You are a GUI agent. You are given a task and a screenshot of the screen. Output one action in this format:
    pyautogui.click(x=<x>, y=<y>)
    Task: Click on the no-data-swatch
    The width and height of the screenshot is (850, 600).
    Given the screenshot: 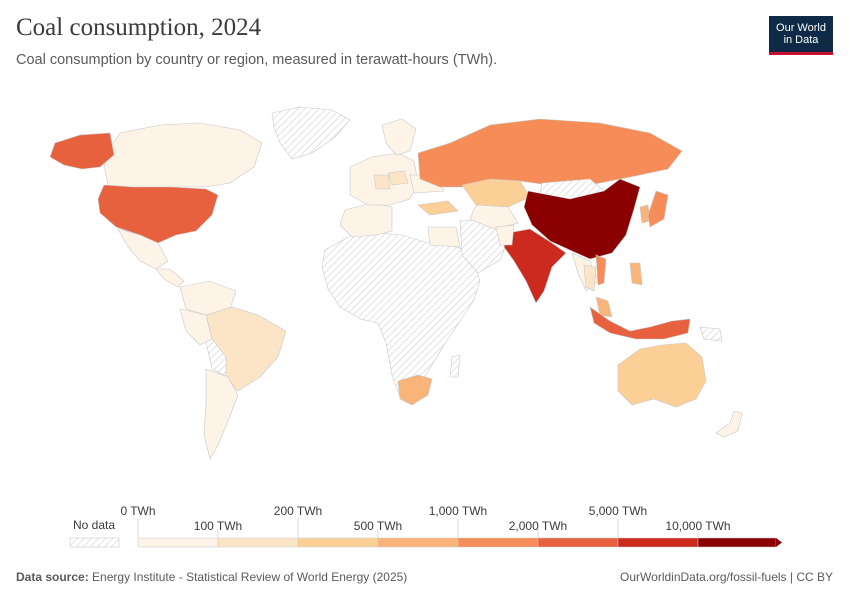 What is the action you would take?
    pyautogui.click(x=94, y=542)
    